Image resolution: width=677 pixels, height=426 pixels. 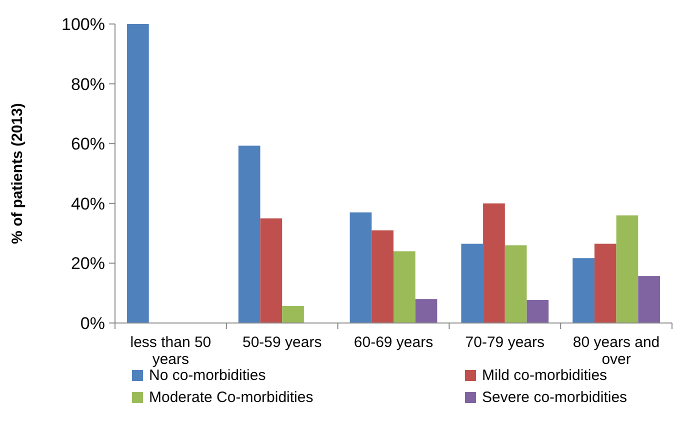 I want to click on x-tick-label: less than 50 years, so click(x=171, y=351).